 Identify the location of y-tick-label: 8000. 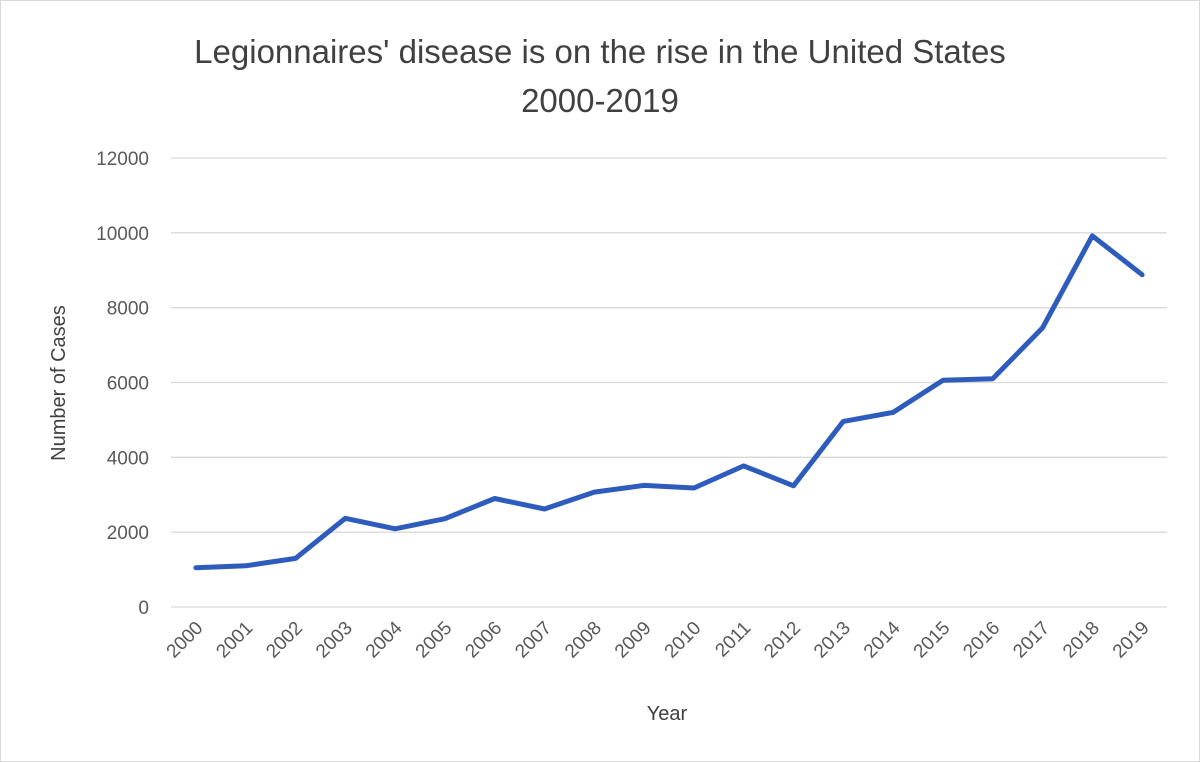
(128, 309).